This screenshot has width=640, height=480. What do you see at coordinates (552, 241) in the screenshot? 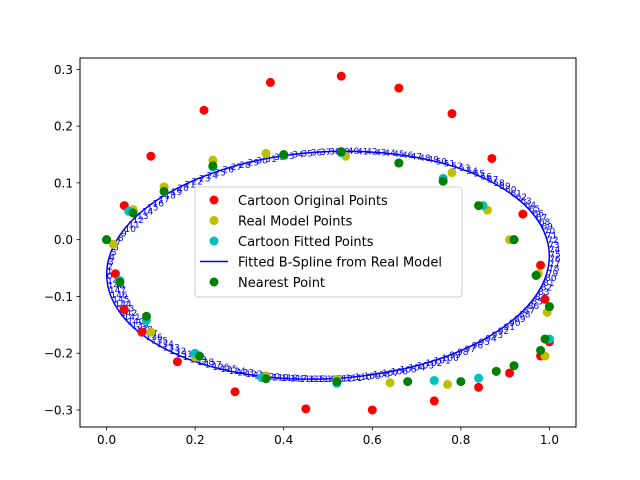
I see `index-label: 72` at bounding box center [552, 241].